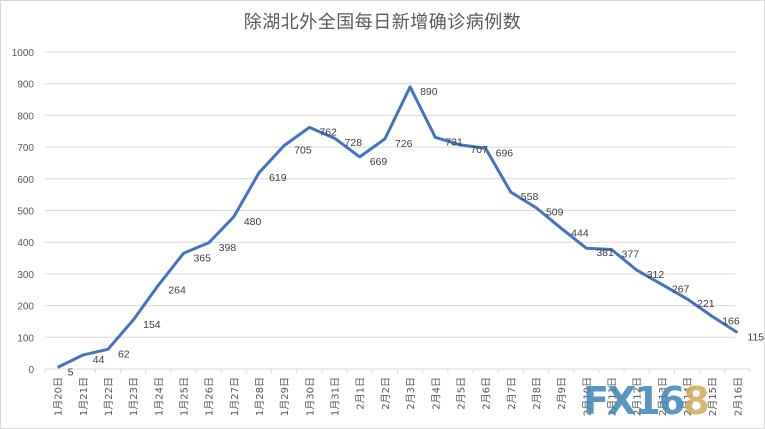 Image resolution: width=765 pixels, height=429 pixels. Describe the element at coordinates (386, 393) in the screenshot. I see `x-tick-label: 2月2日` at that location.